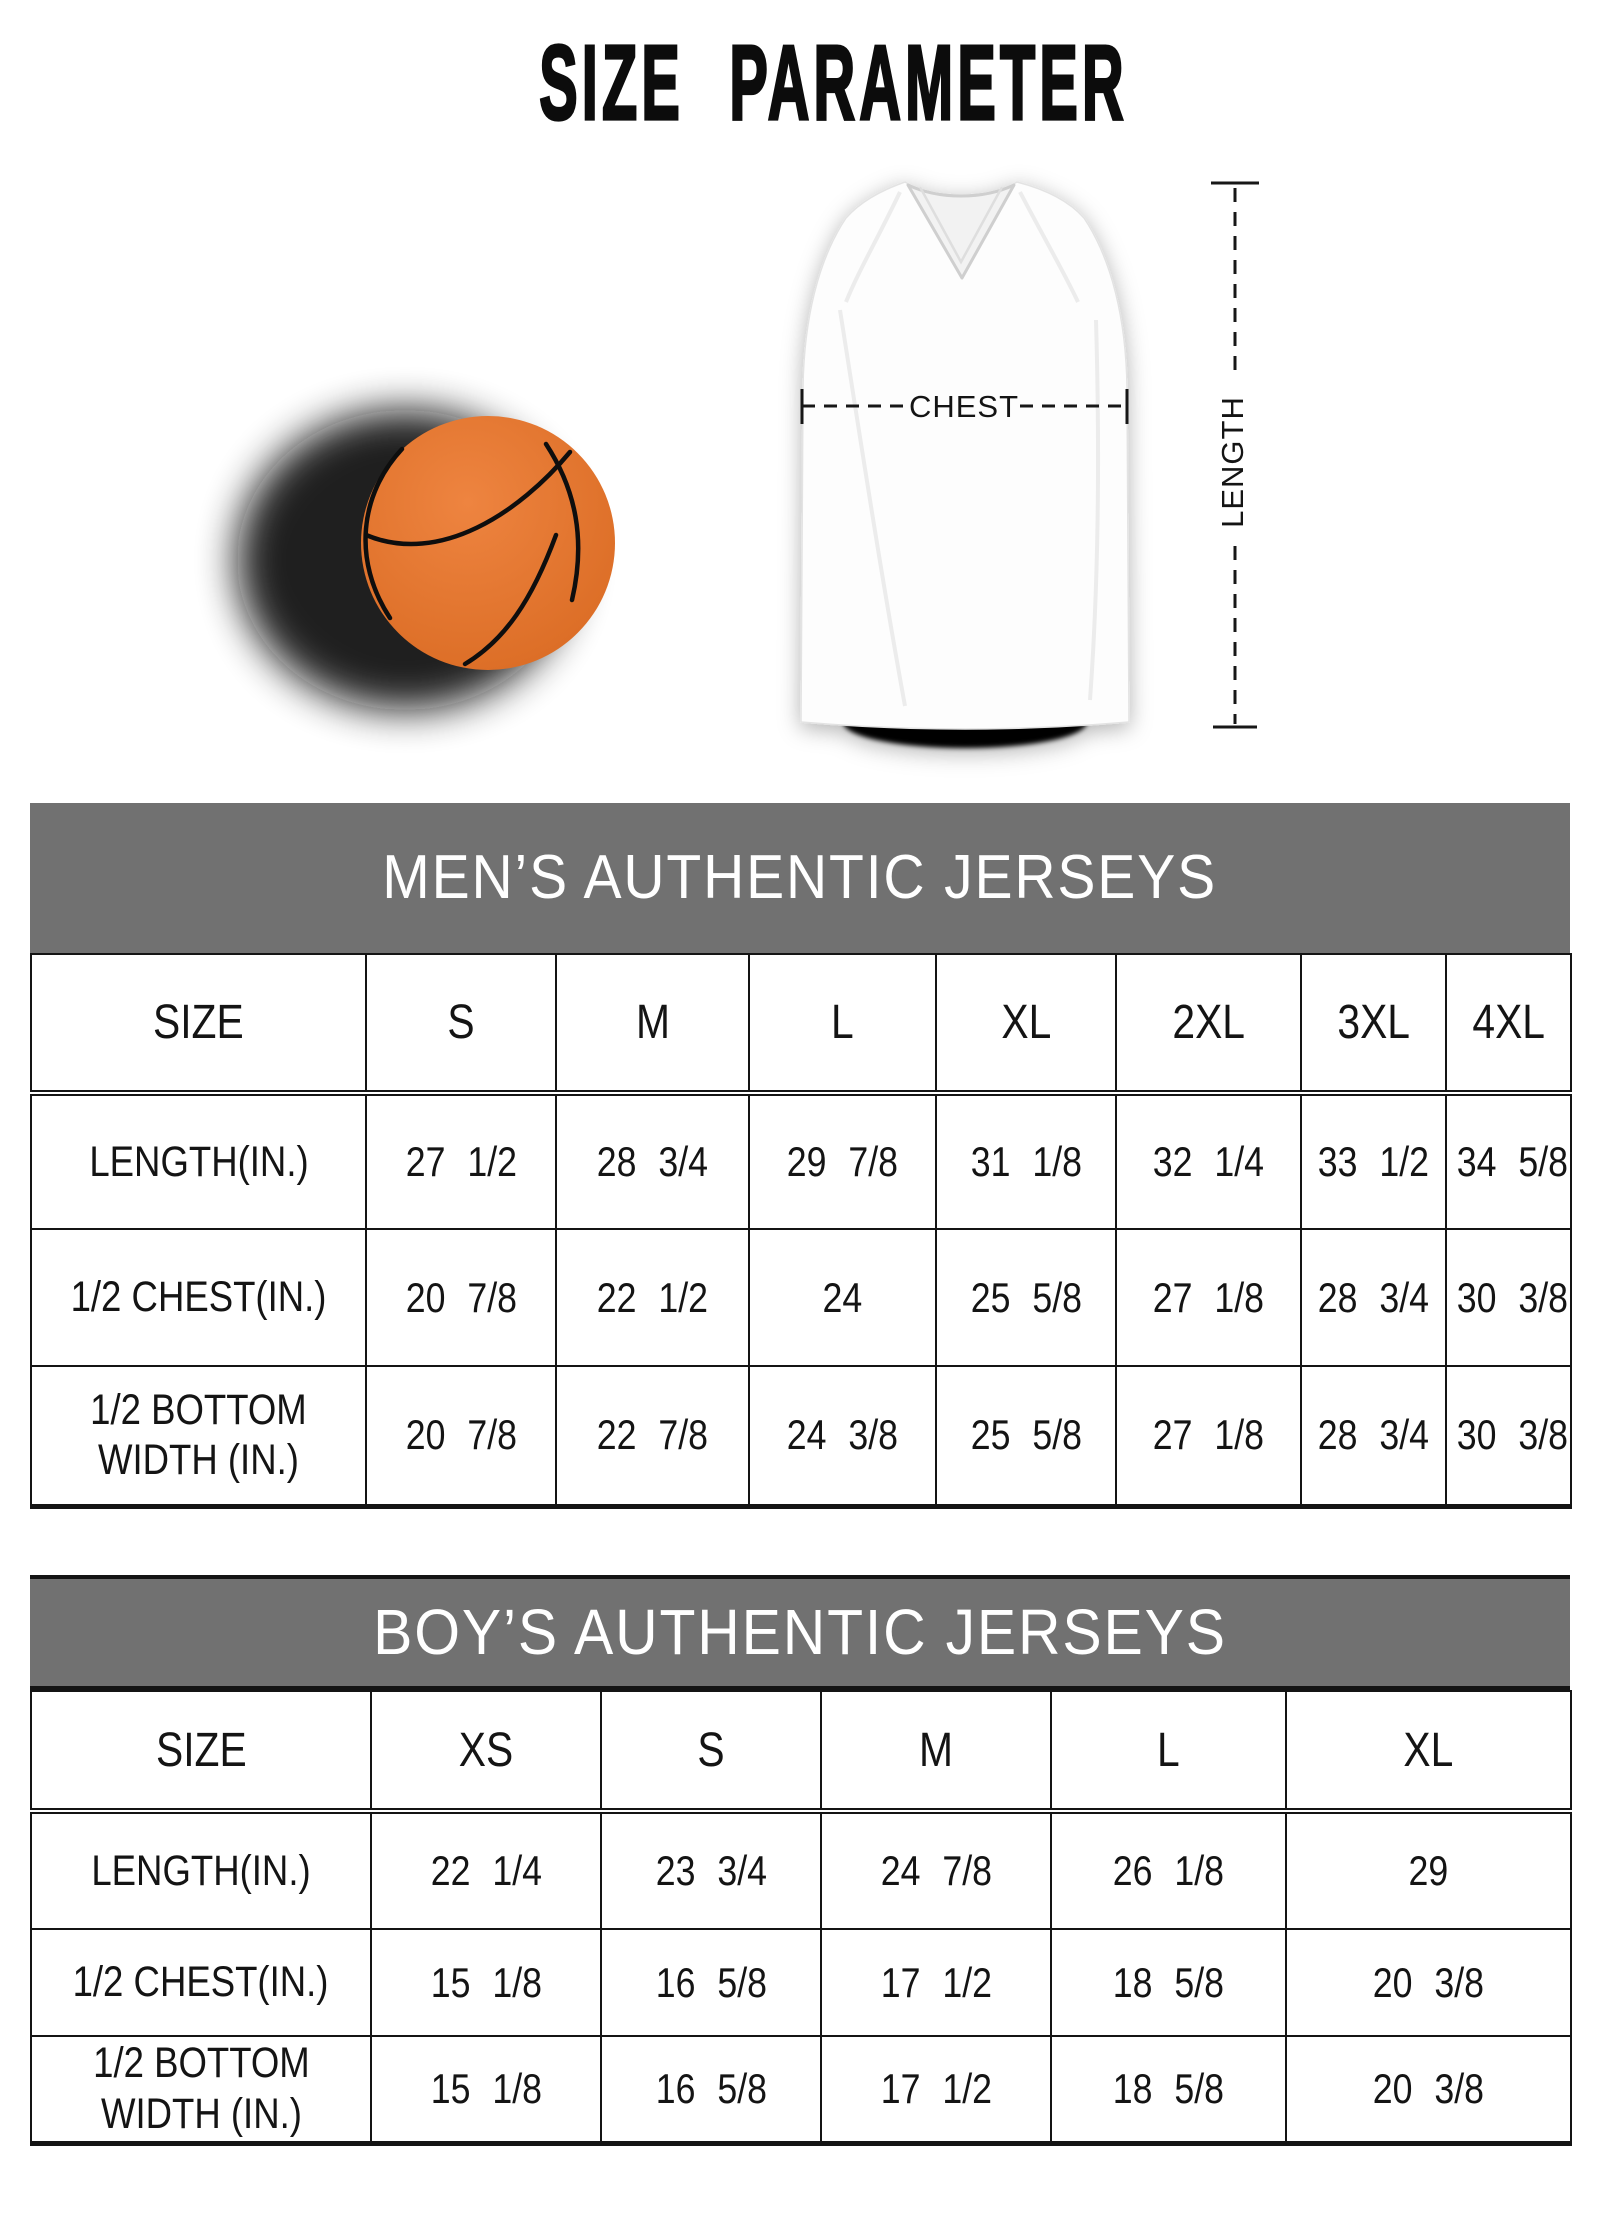 This screenshot has width=1600, height=2233. I want to click on basketball-ball, so click(488, 543).